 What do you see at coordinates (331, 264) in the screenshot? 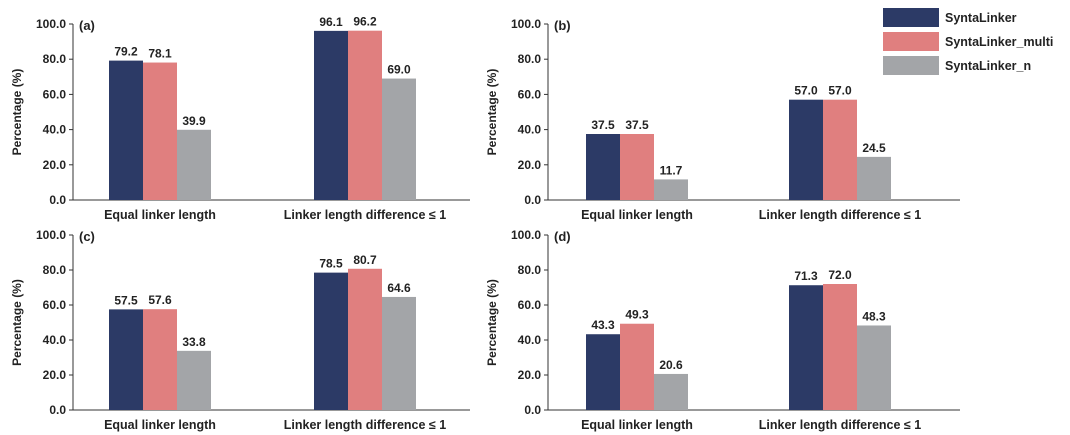
I see `data-label: 78.5` at bounding box center [331, 264].